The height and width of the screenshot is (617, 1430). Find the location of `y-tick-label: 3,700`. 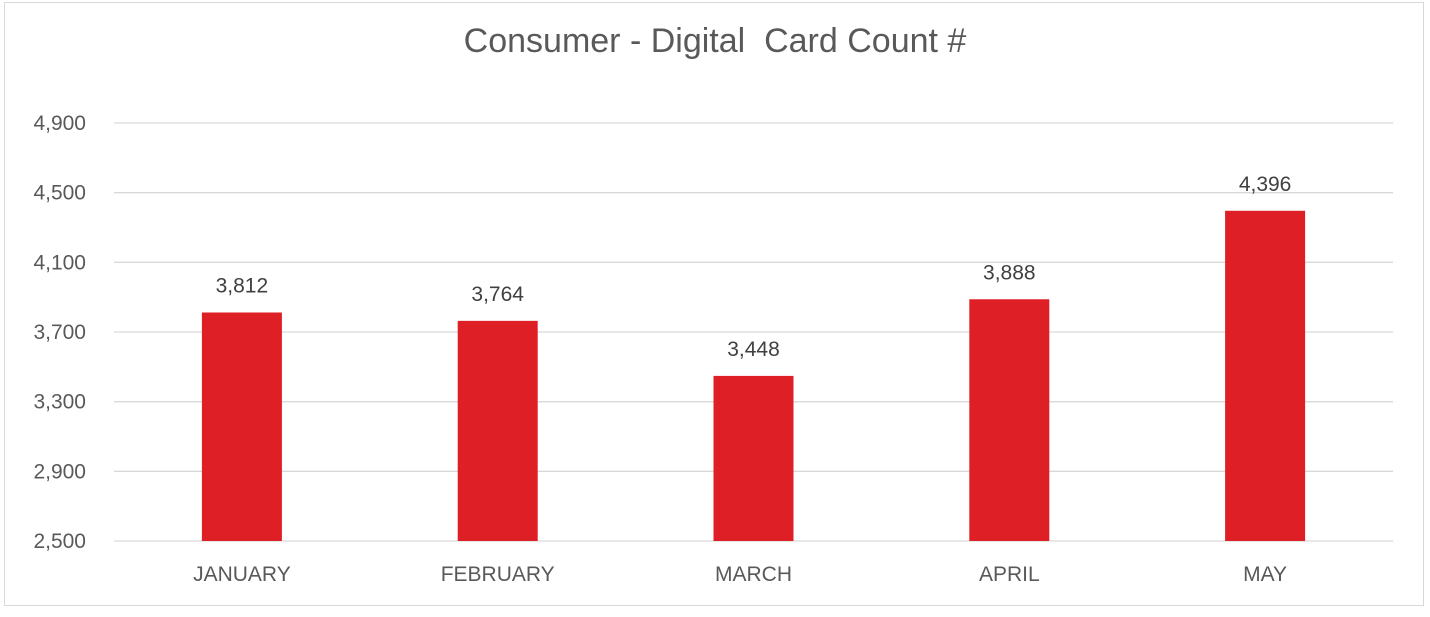

y-tick-label: 3,700 is located at coordinates (59, 332).